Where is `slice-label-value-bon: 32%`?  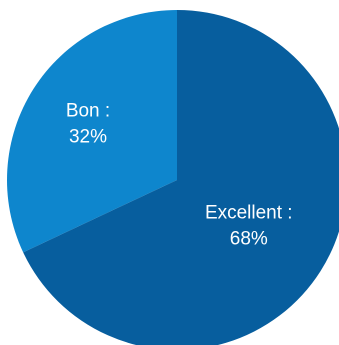 slice-label-value-bon: 32% is located at coordinates (88, 137).